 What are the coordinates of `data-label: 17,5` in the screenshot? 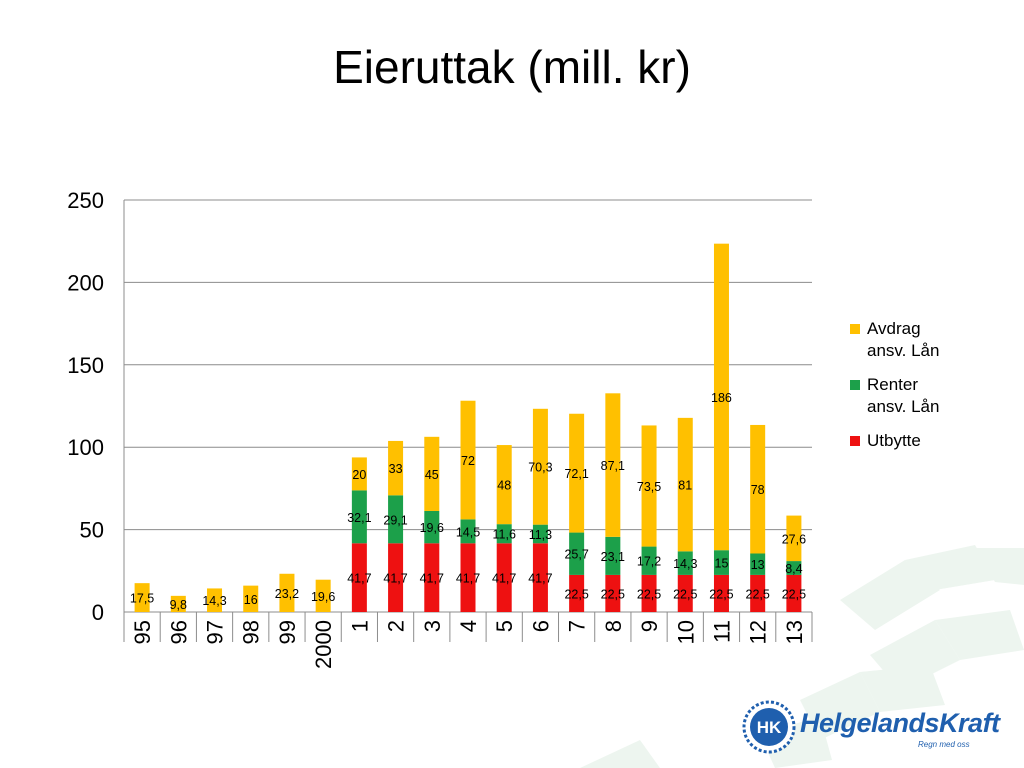 It's located at (142, 599).